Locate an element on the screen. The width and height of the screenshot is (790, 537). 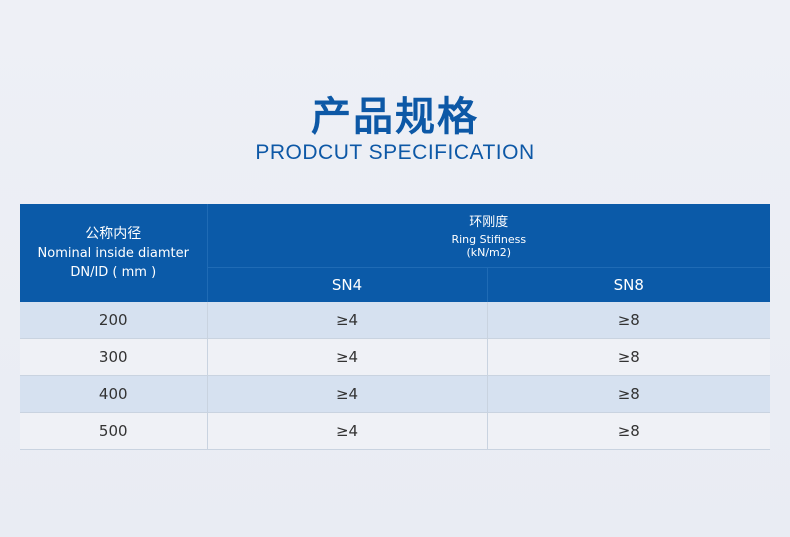
header-sn8: SN8 is located at coordinates (628, 284).